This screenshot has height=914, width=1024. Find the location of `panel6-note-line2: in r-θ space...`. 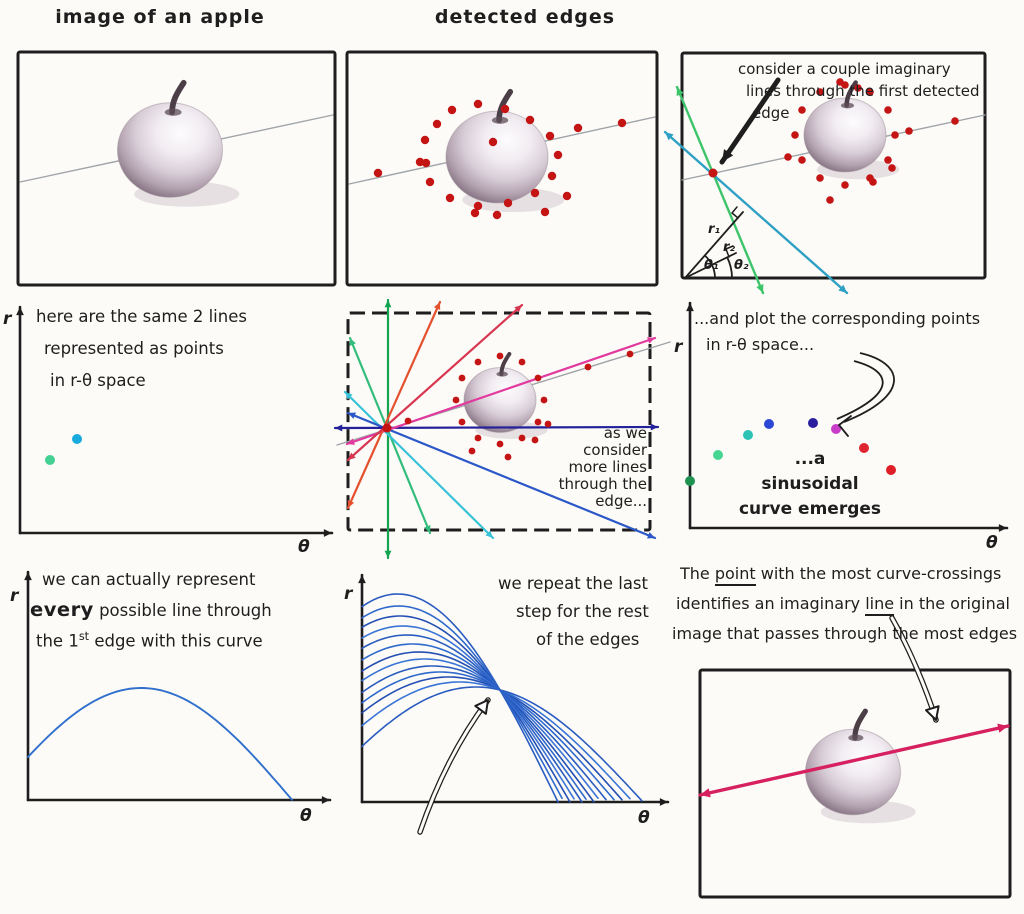

panel6-note-line2: in r-θ space... is located at coordinates (760, 344).